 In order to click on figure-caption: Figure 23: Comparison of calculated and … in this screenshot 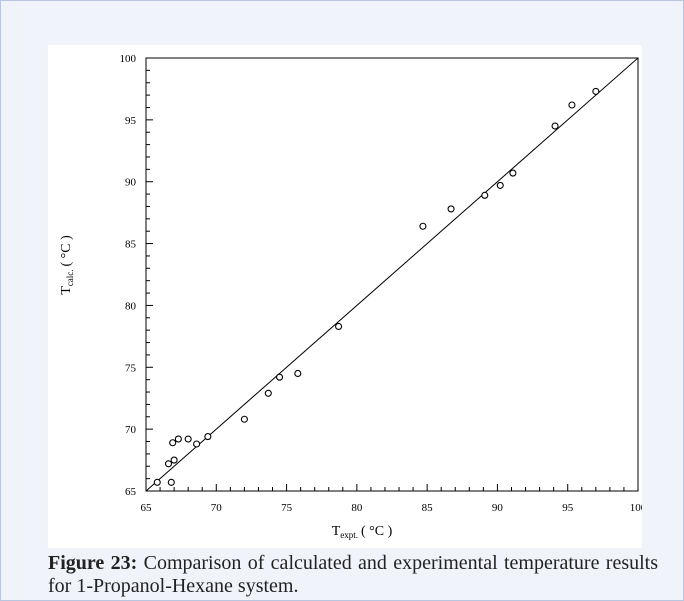, I will do `click(353, 575)`.